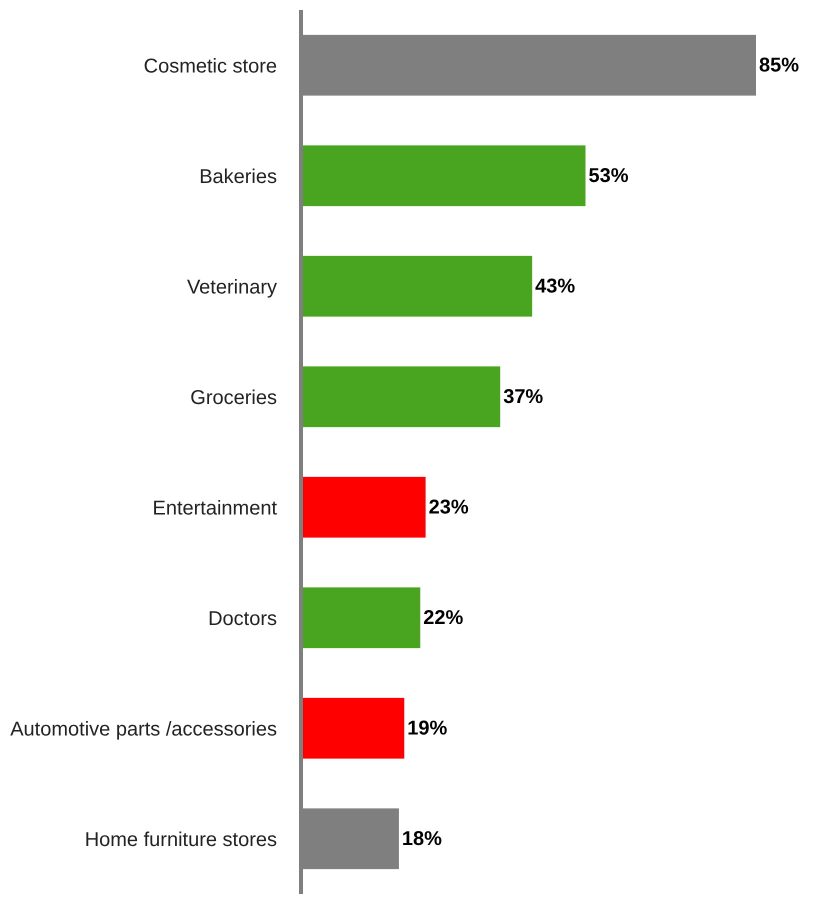 The image size is (826, 904). What do you see at coordinates (443, 617) in the screenshot?
I see `data-label: 22%` at bounding box center [443, 617].